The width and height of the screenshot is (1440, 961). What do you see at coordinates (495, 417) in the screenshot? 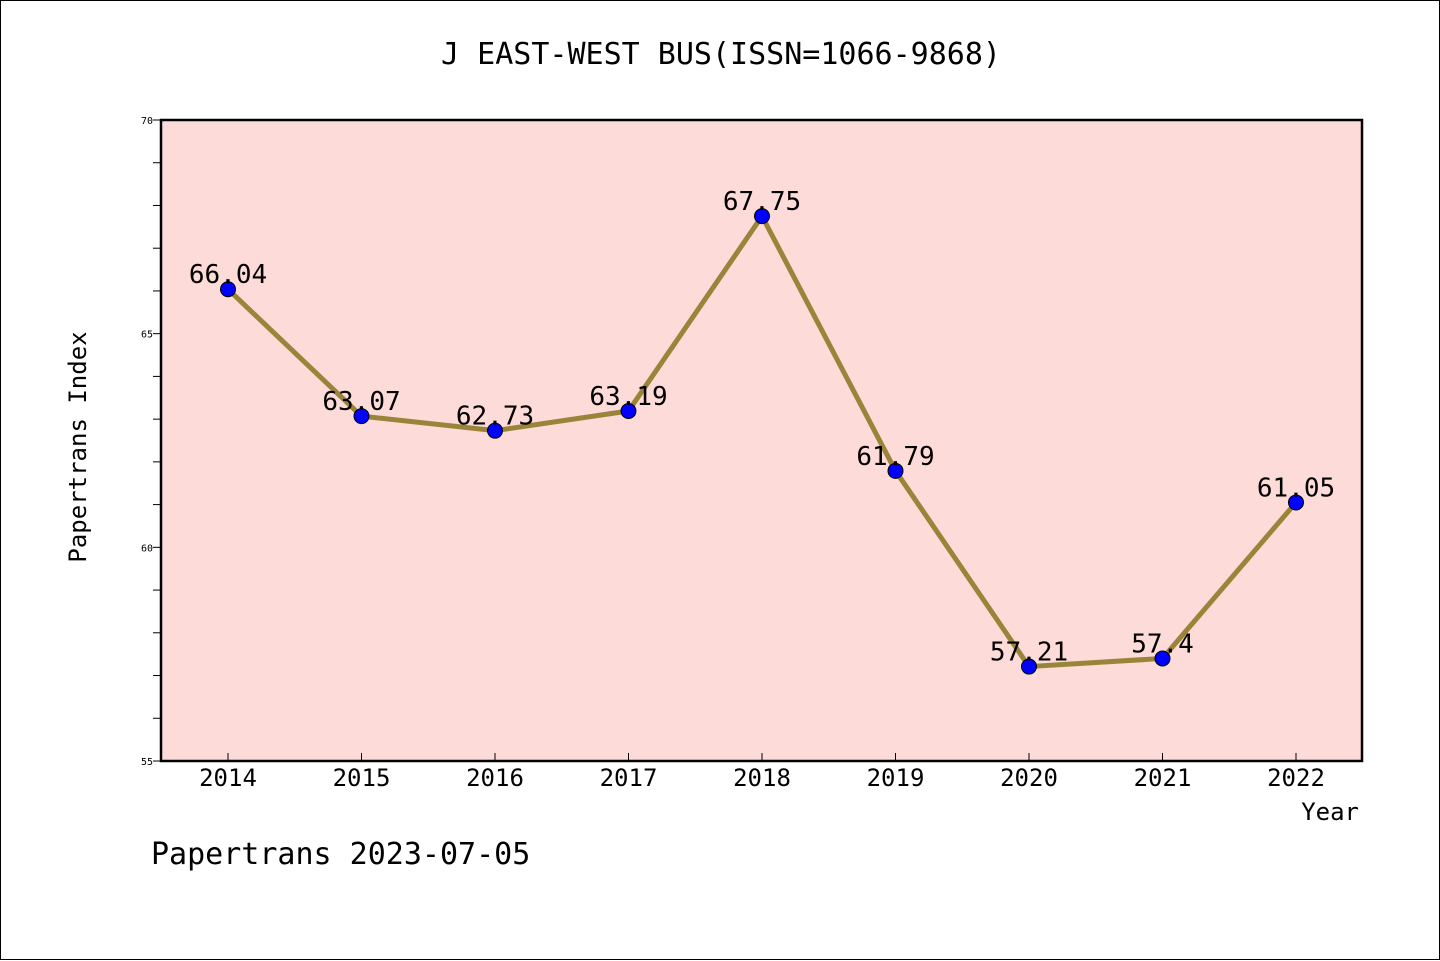
I see `data-label: 62.73` at bounding box center [495, 417].